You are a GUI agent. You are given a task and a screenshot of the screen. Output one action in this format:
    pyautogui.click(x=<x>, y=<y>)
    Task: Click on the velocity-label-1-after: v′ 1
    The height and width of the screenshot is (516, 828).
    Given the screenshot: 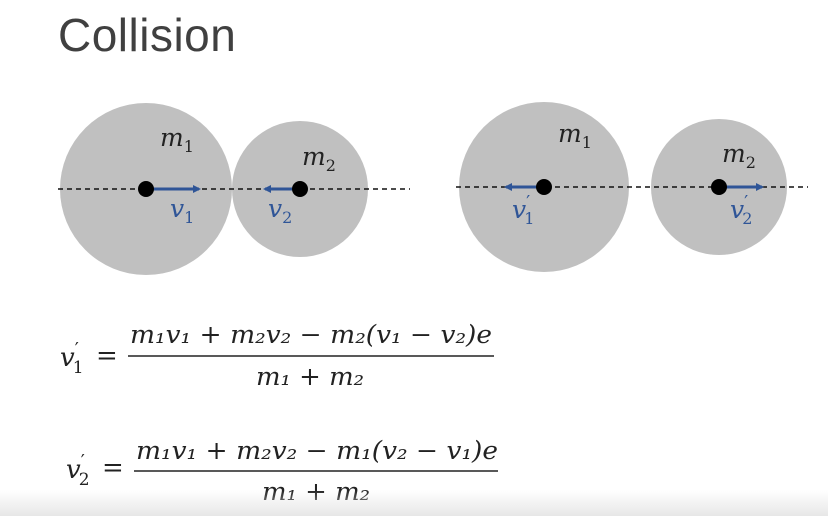 What is the action you would take?
    pyautogui.click(x=523, y=210)
    